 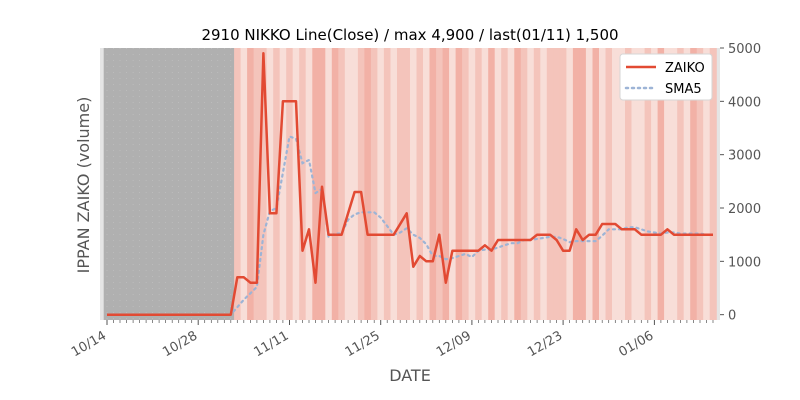 I want to click on x-tick-label: 11/11, so click(x=272, y=344).